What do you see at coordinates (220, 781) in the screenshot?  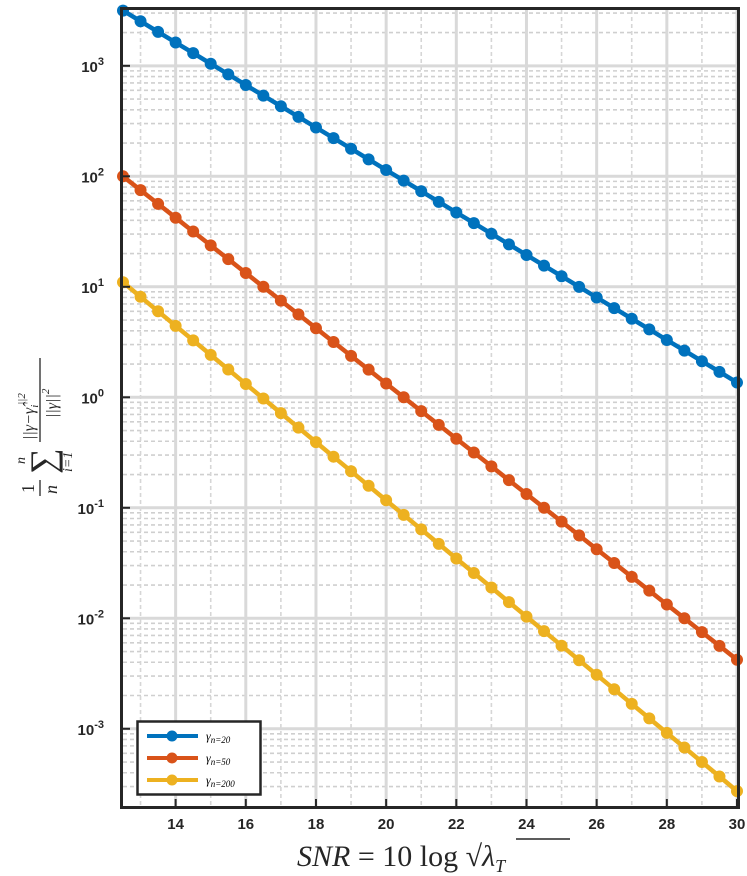 I see `svg-text: γn=200` at bounding box center [220, 781].